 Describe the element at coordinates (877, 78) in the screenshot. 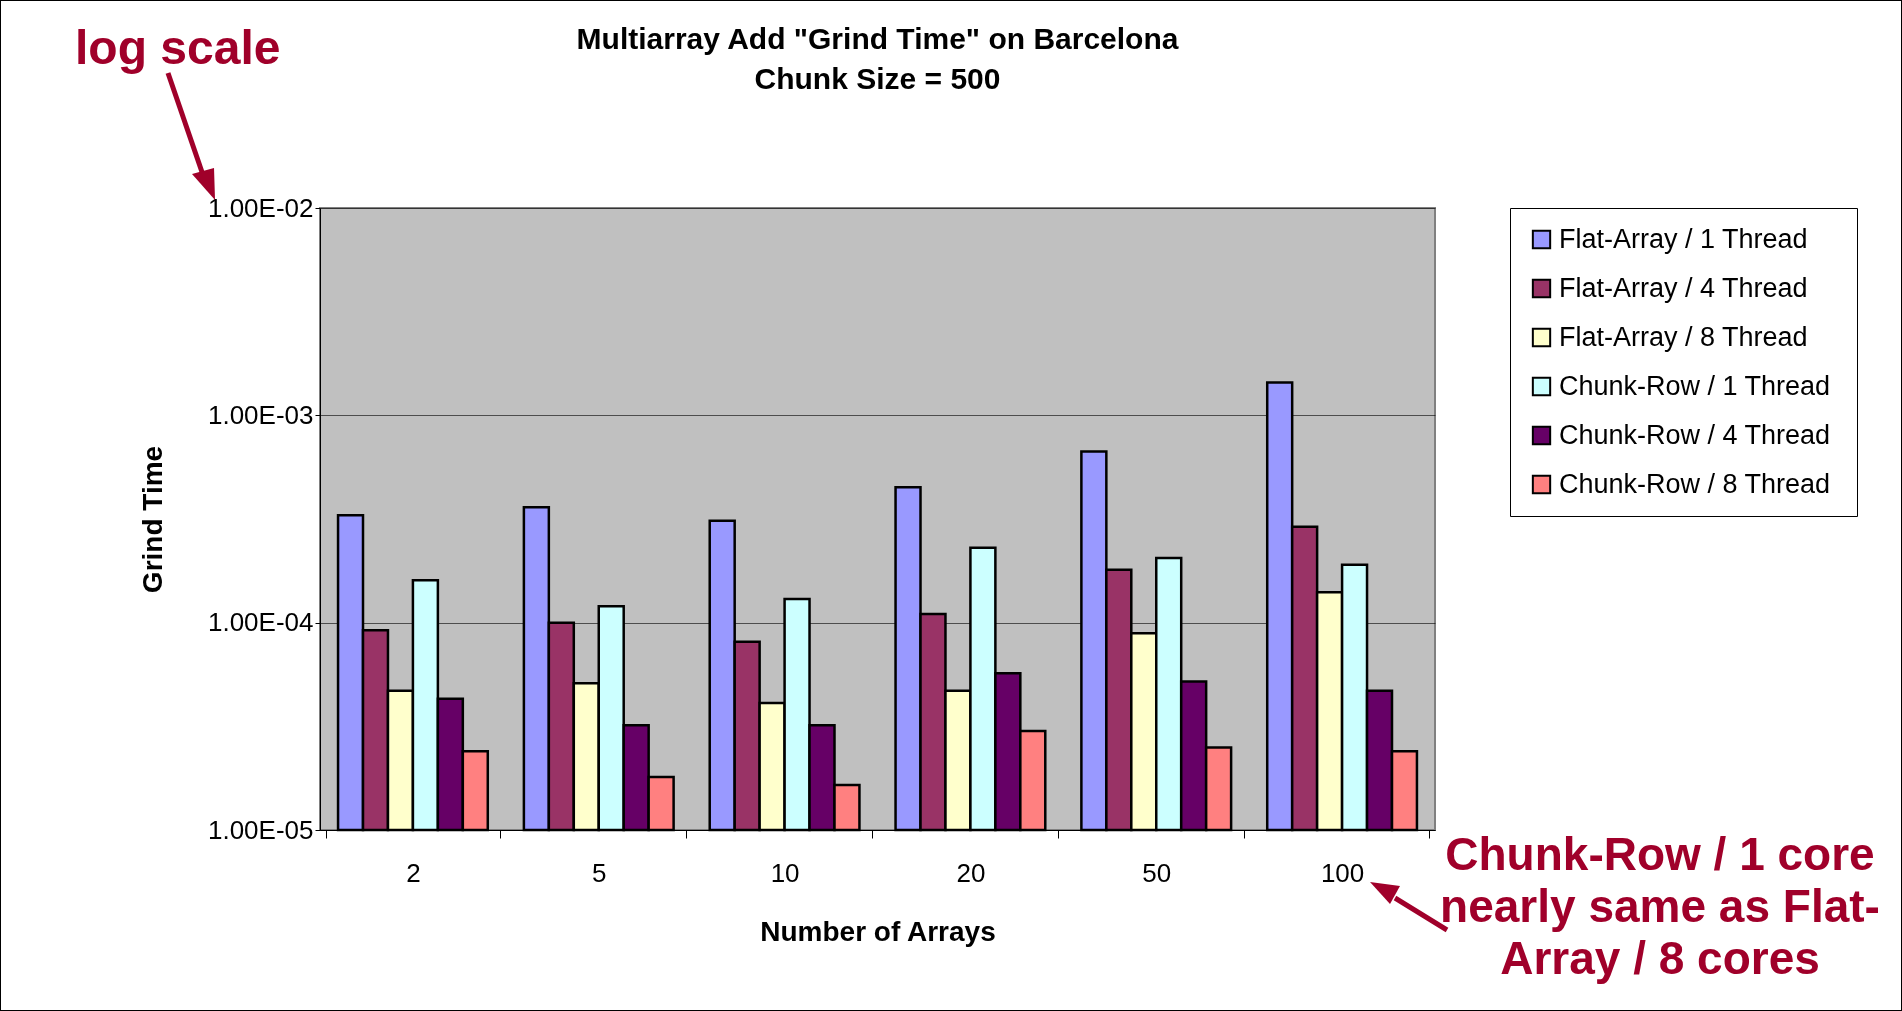

I see `chart-subtitle: Chunk Size = 500` at that location.